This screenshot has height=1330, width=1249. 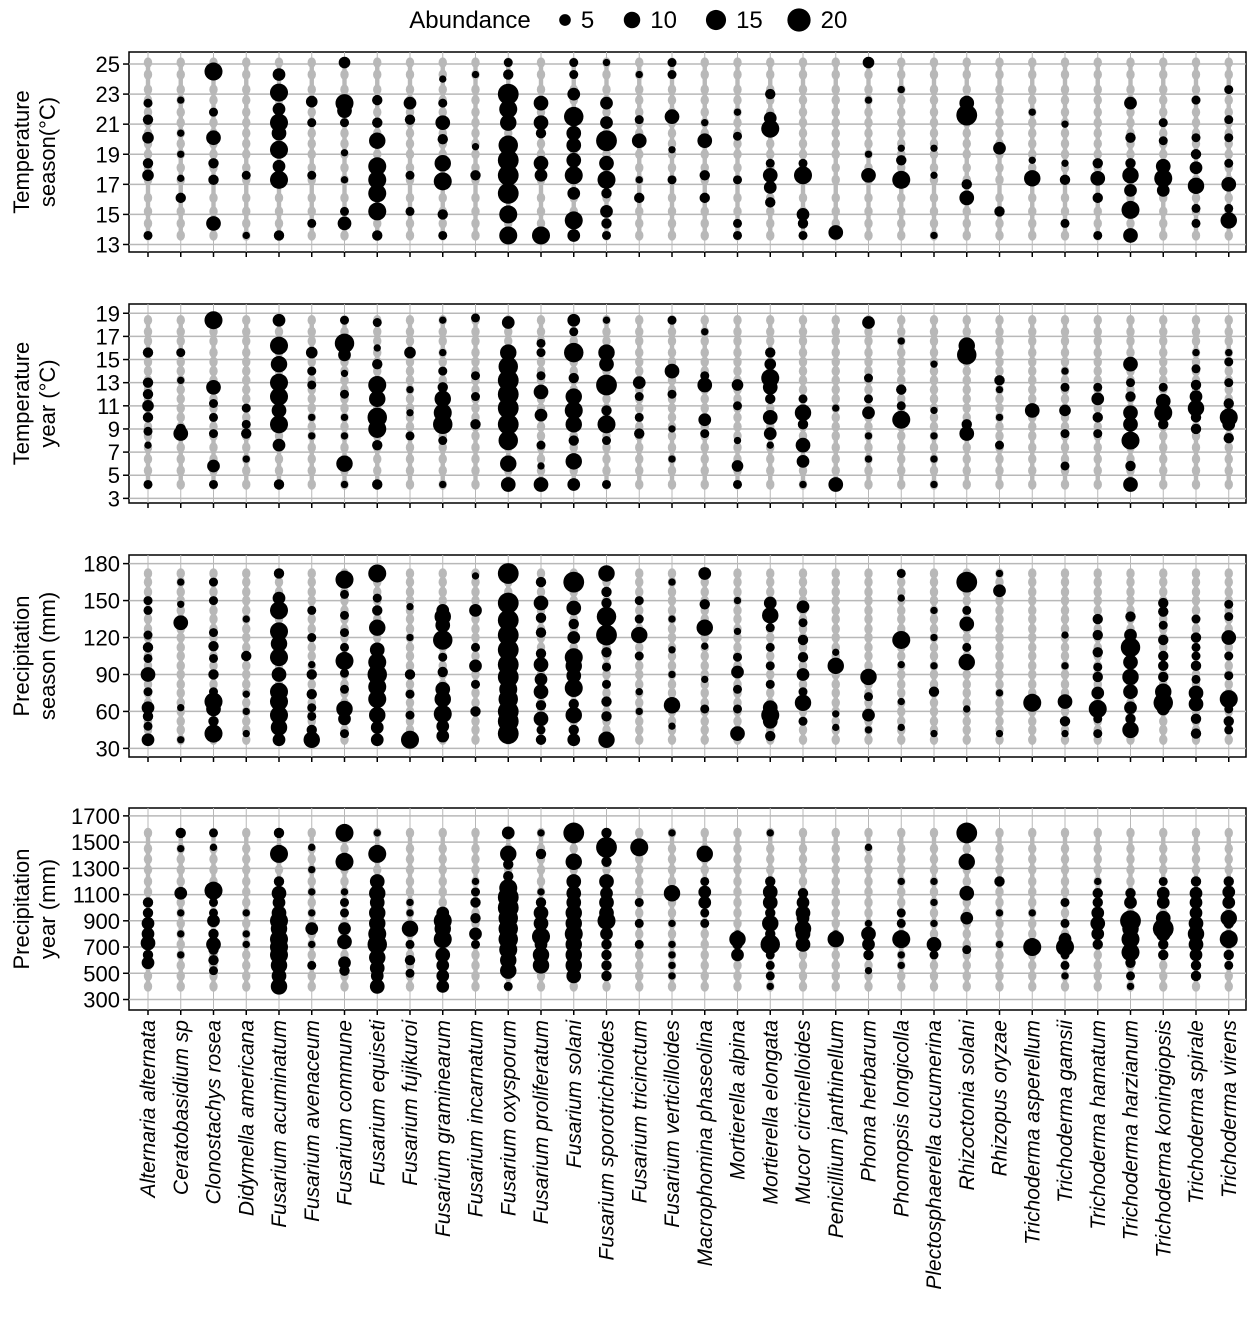 What do you see at coordinates (687, 152) in the screenshot?
I see `plot-frame` at bounding box center [687, 152].